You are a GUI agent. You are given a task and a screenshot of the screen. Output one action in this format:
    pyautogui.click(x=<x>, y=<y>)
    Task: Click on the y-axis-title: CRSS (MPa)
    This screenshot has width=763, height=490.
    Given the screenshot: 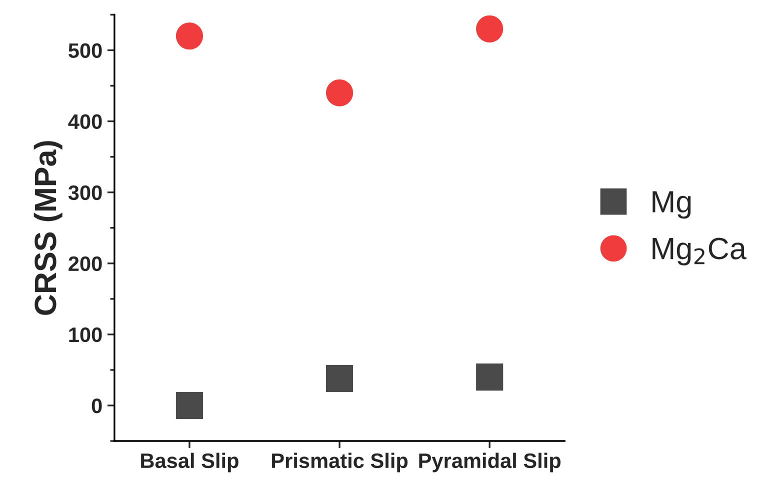 What is the action you would take?
    pyautogui.click(x=48, y=228)
    